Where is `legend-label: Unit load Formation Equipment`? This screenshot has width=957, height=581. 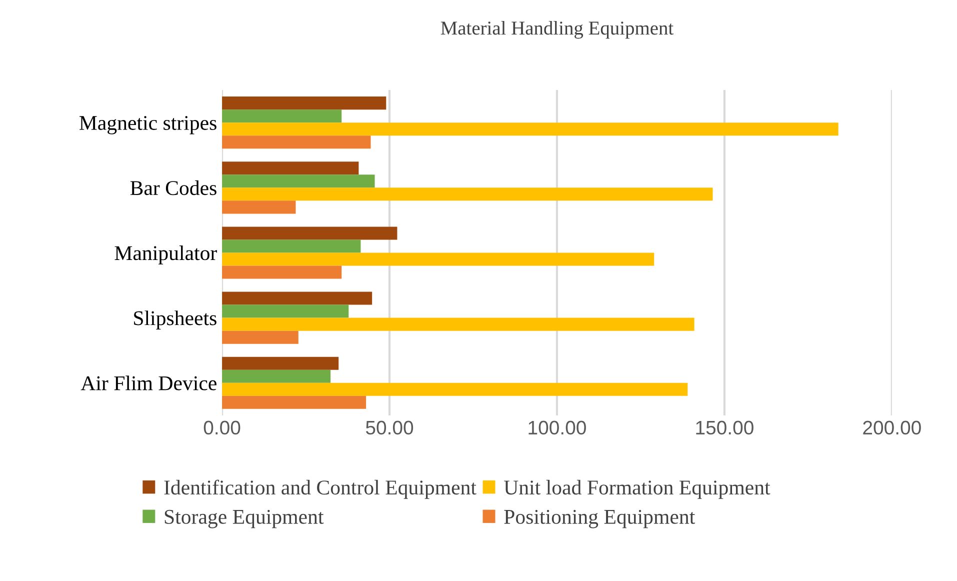 legend-label: Unit load Formation Equipment is located at coordinates (637, 489).